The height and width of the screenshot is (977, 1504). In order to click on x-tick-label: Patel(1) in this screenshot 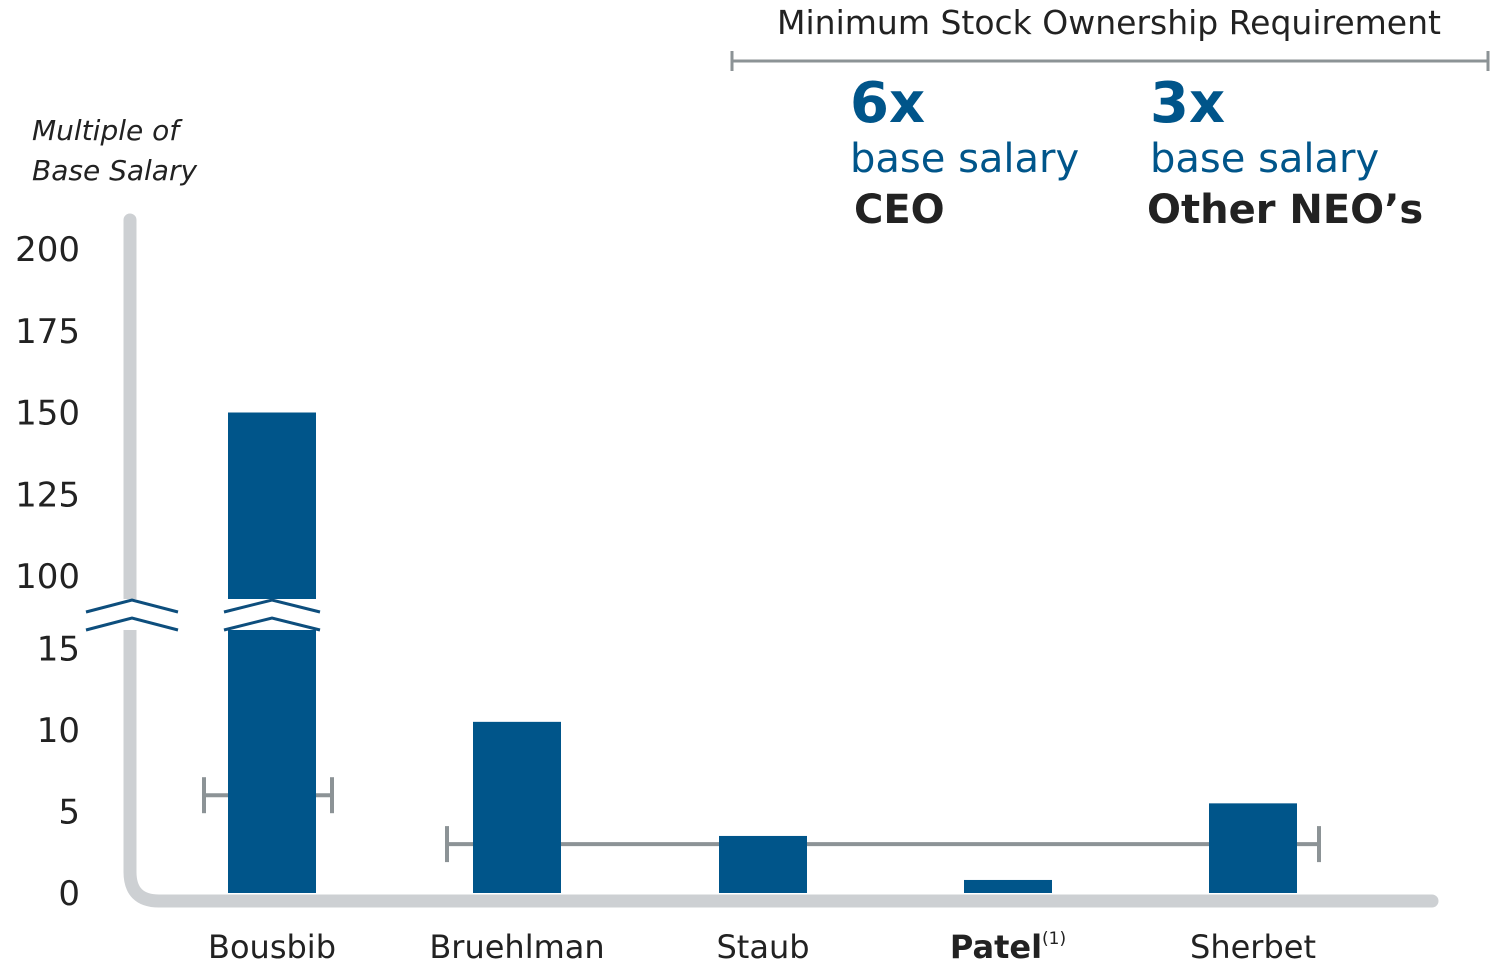, I will do `click(1008, 947)`.